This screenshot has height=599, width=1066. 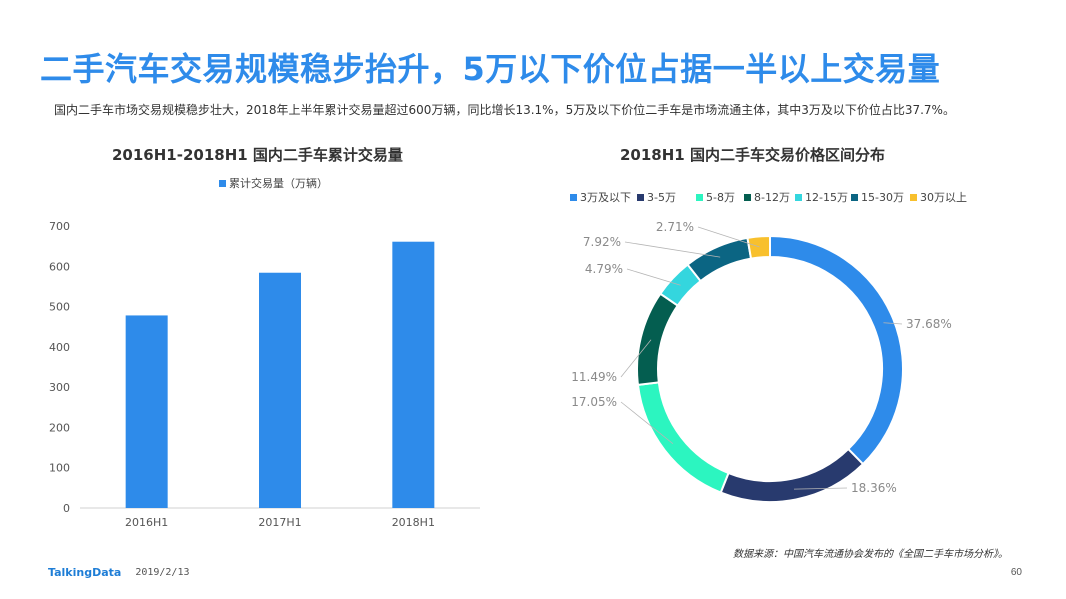 What do you see at coordinates (594, 377) in the screenshot?
I see `donut-pct-label: 11.49%` at bounding box center [594, 377].